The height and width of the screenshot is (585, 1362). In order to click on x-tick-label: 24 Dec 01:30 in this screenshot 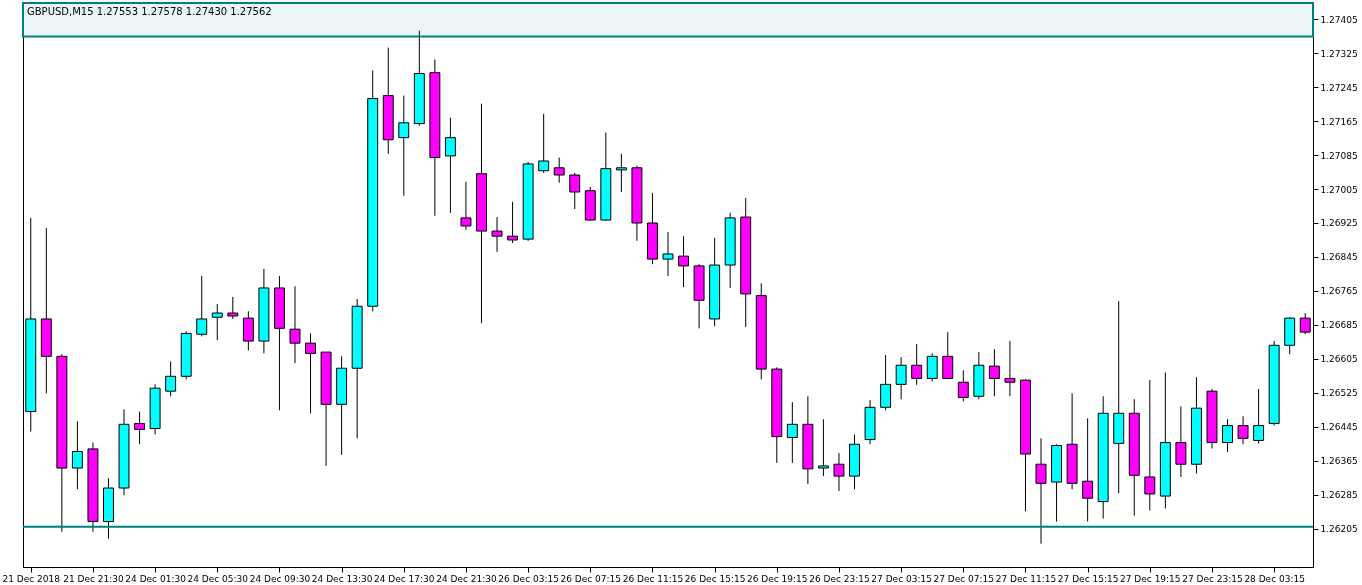, I will do `click(156, 578)`.